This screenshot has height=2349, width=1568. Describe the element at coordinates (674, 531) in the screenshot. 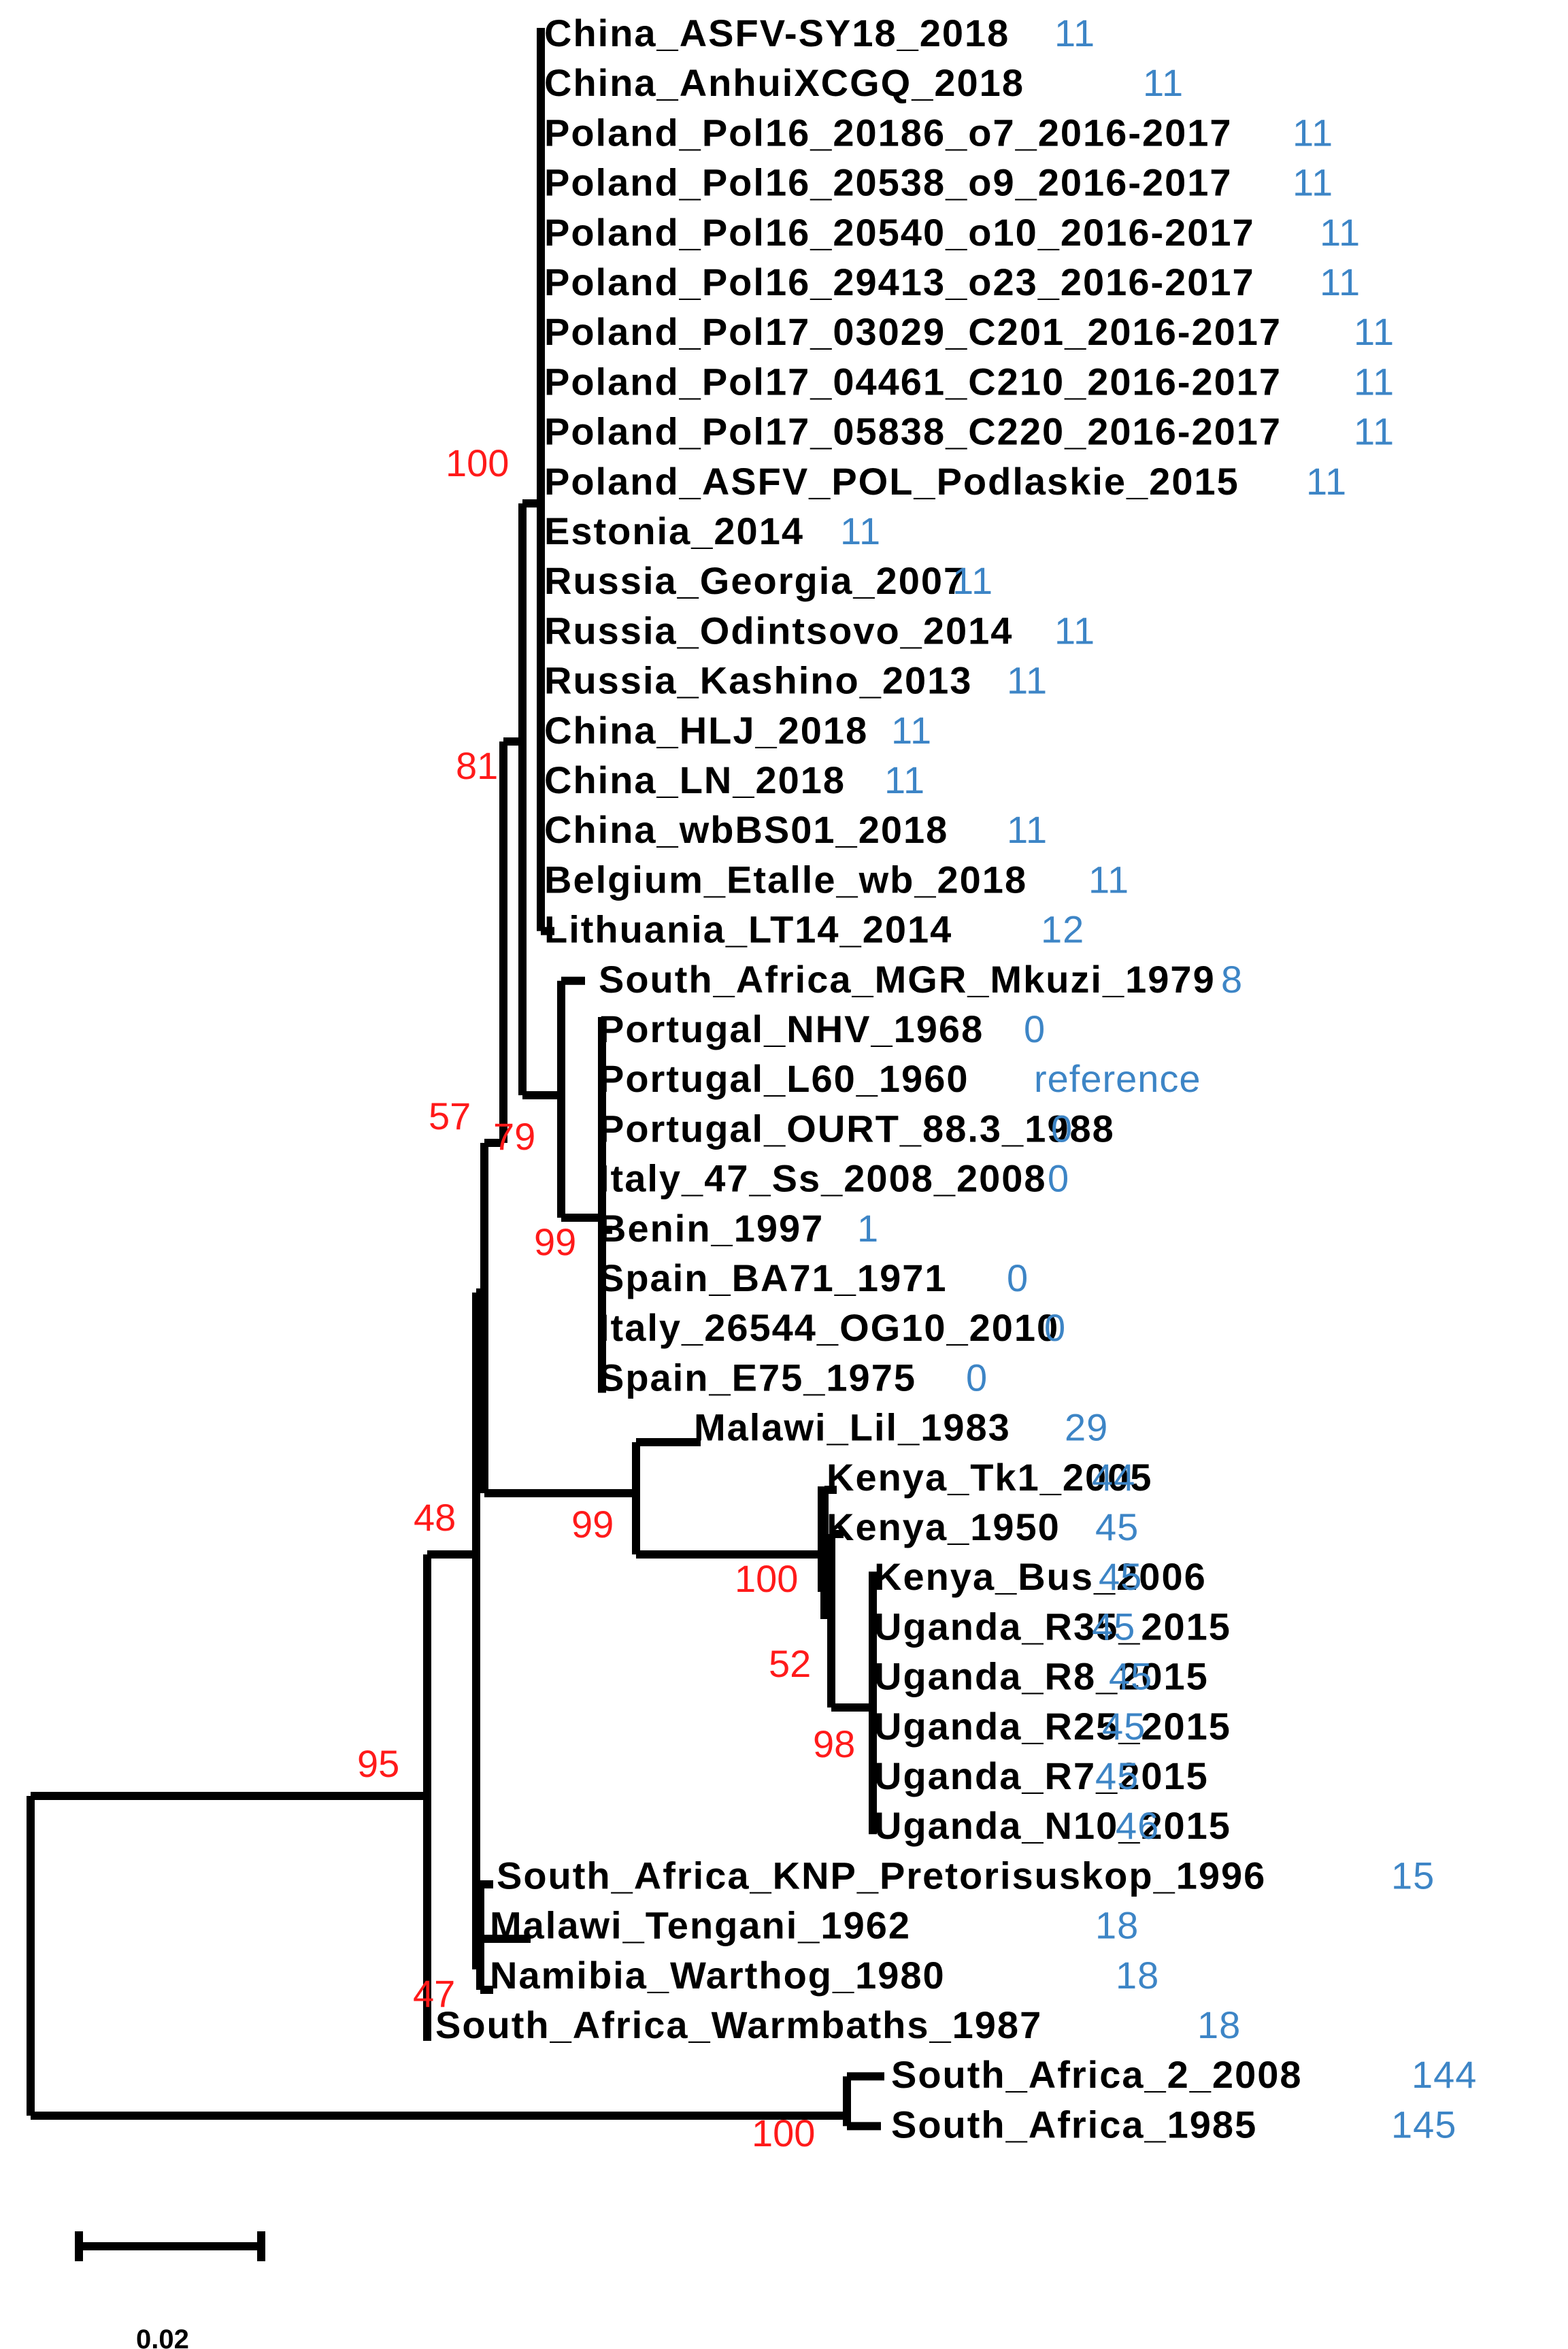

I see `taxon-label: Estonia_2014` at that location.